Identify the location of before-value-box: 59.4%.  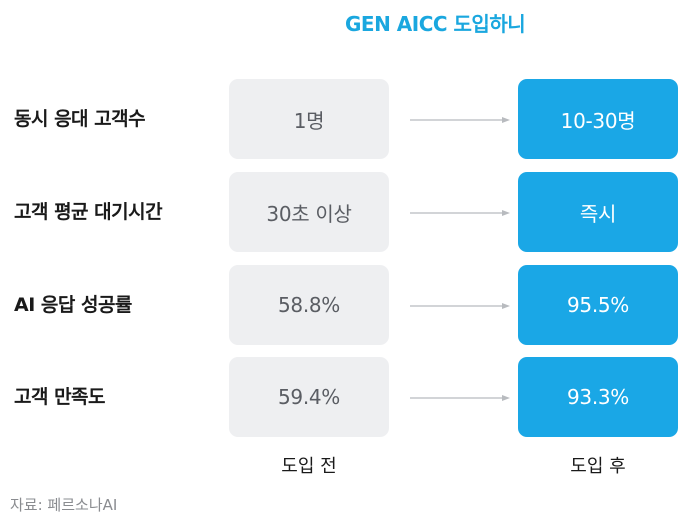
(309, 397).